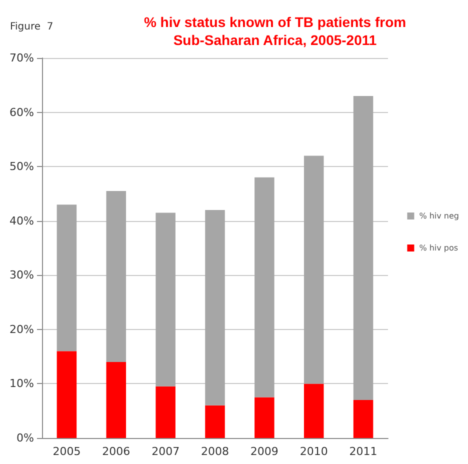 The height and width of the screenshot is (464, 468). Describe the element at coordinates (22, 167) in the screenshot. I see `y-tick-label: 50%` at that location.